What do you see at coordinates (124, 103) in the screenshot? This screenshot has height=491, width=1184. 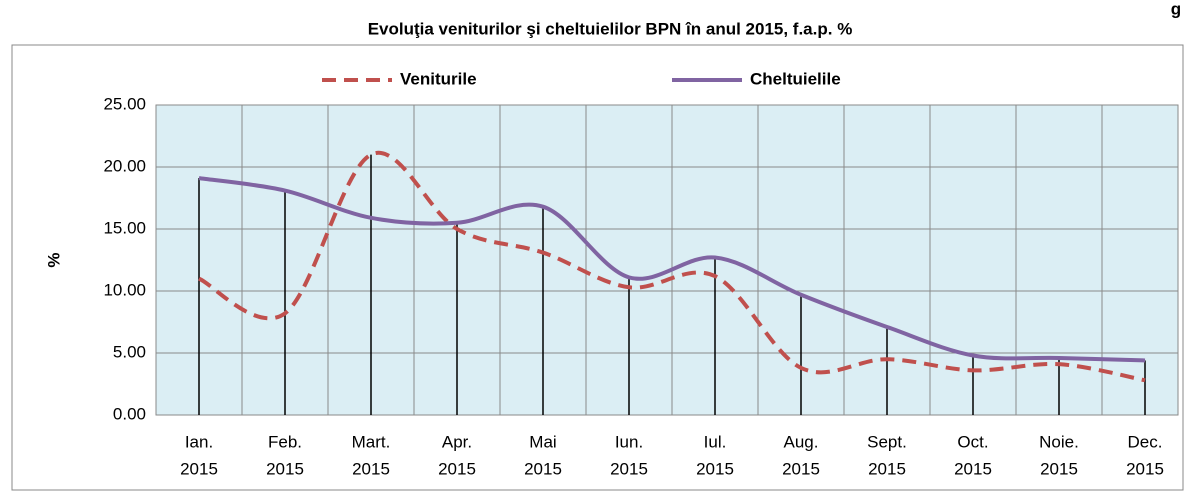 I see `y-tick-label: 25.00` at bounding box center [124, 103].